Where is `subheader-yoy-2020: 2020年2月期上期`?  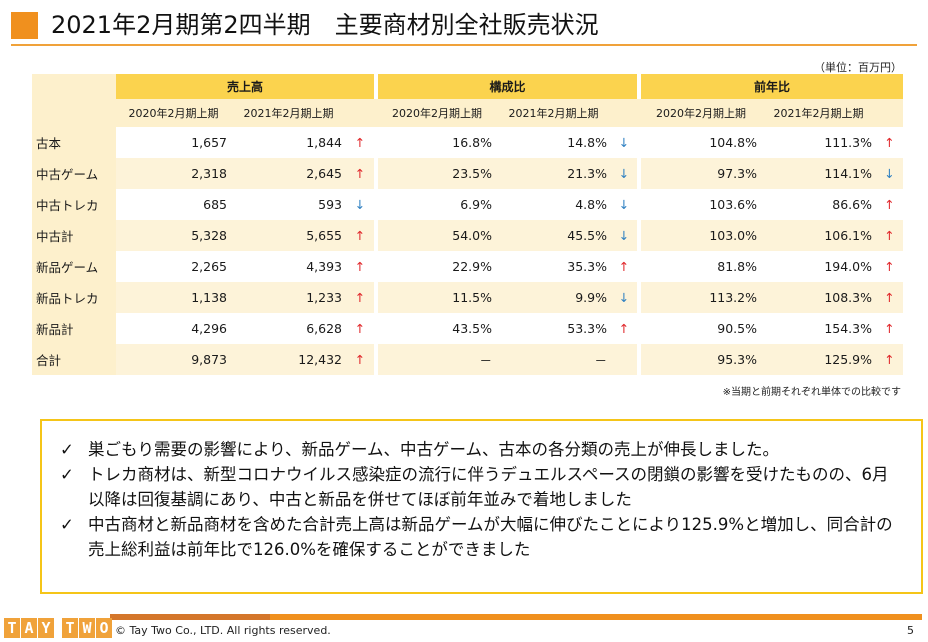 subheader-yoy-2020: 2020年2月期上期 is located at coordinates (701, 113).